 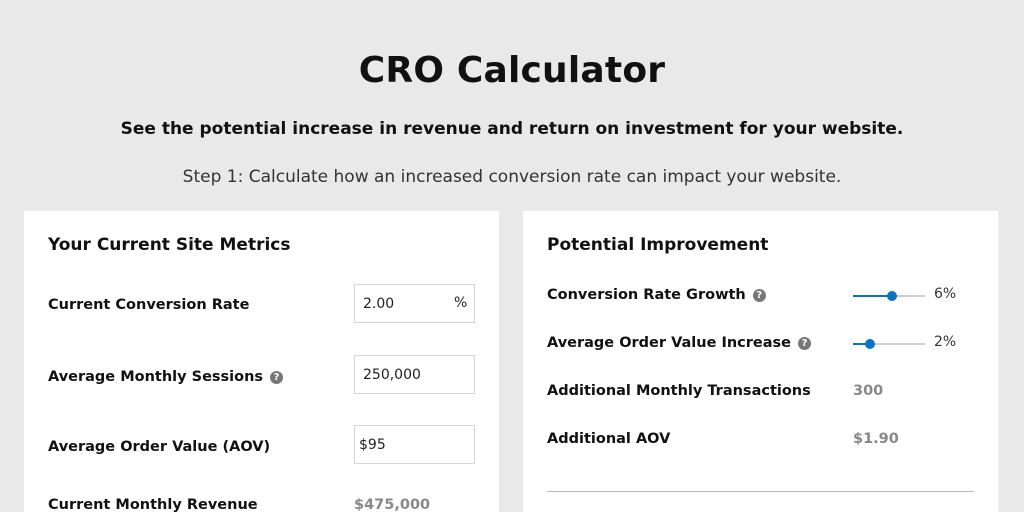 What do you see at coordinates (945, 342) in the screenshot?
I see `aov-increase-value: 2%` at bounding box center [945, 342].